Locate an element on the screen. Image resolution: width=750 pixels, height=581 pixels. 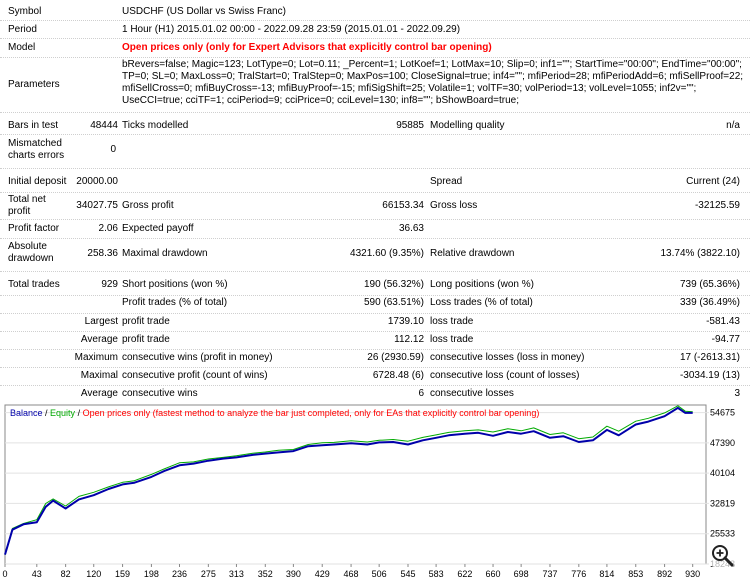
netprofit-label-2: profit is located at coordinates (19, 211).